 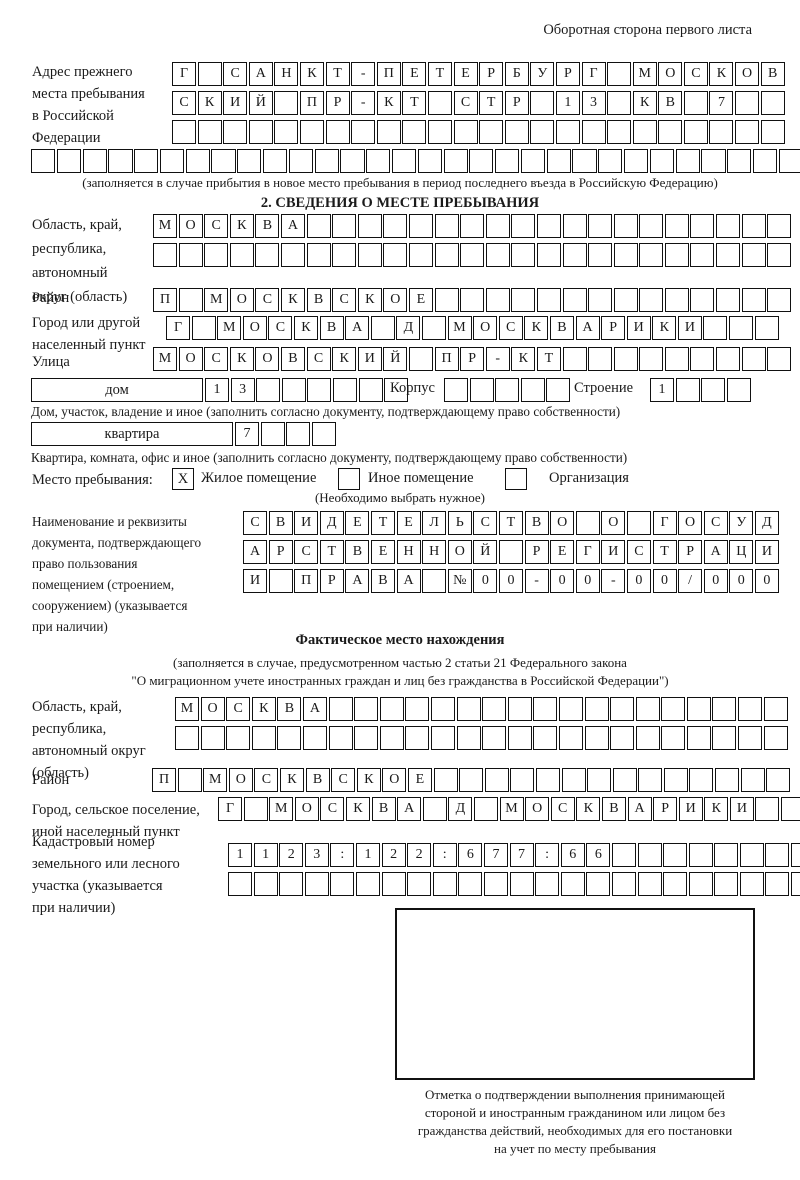 I want to click on comb-cell: Д, so click(x=331, y=523).